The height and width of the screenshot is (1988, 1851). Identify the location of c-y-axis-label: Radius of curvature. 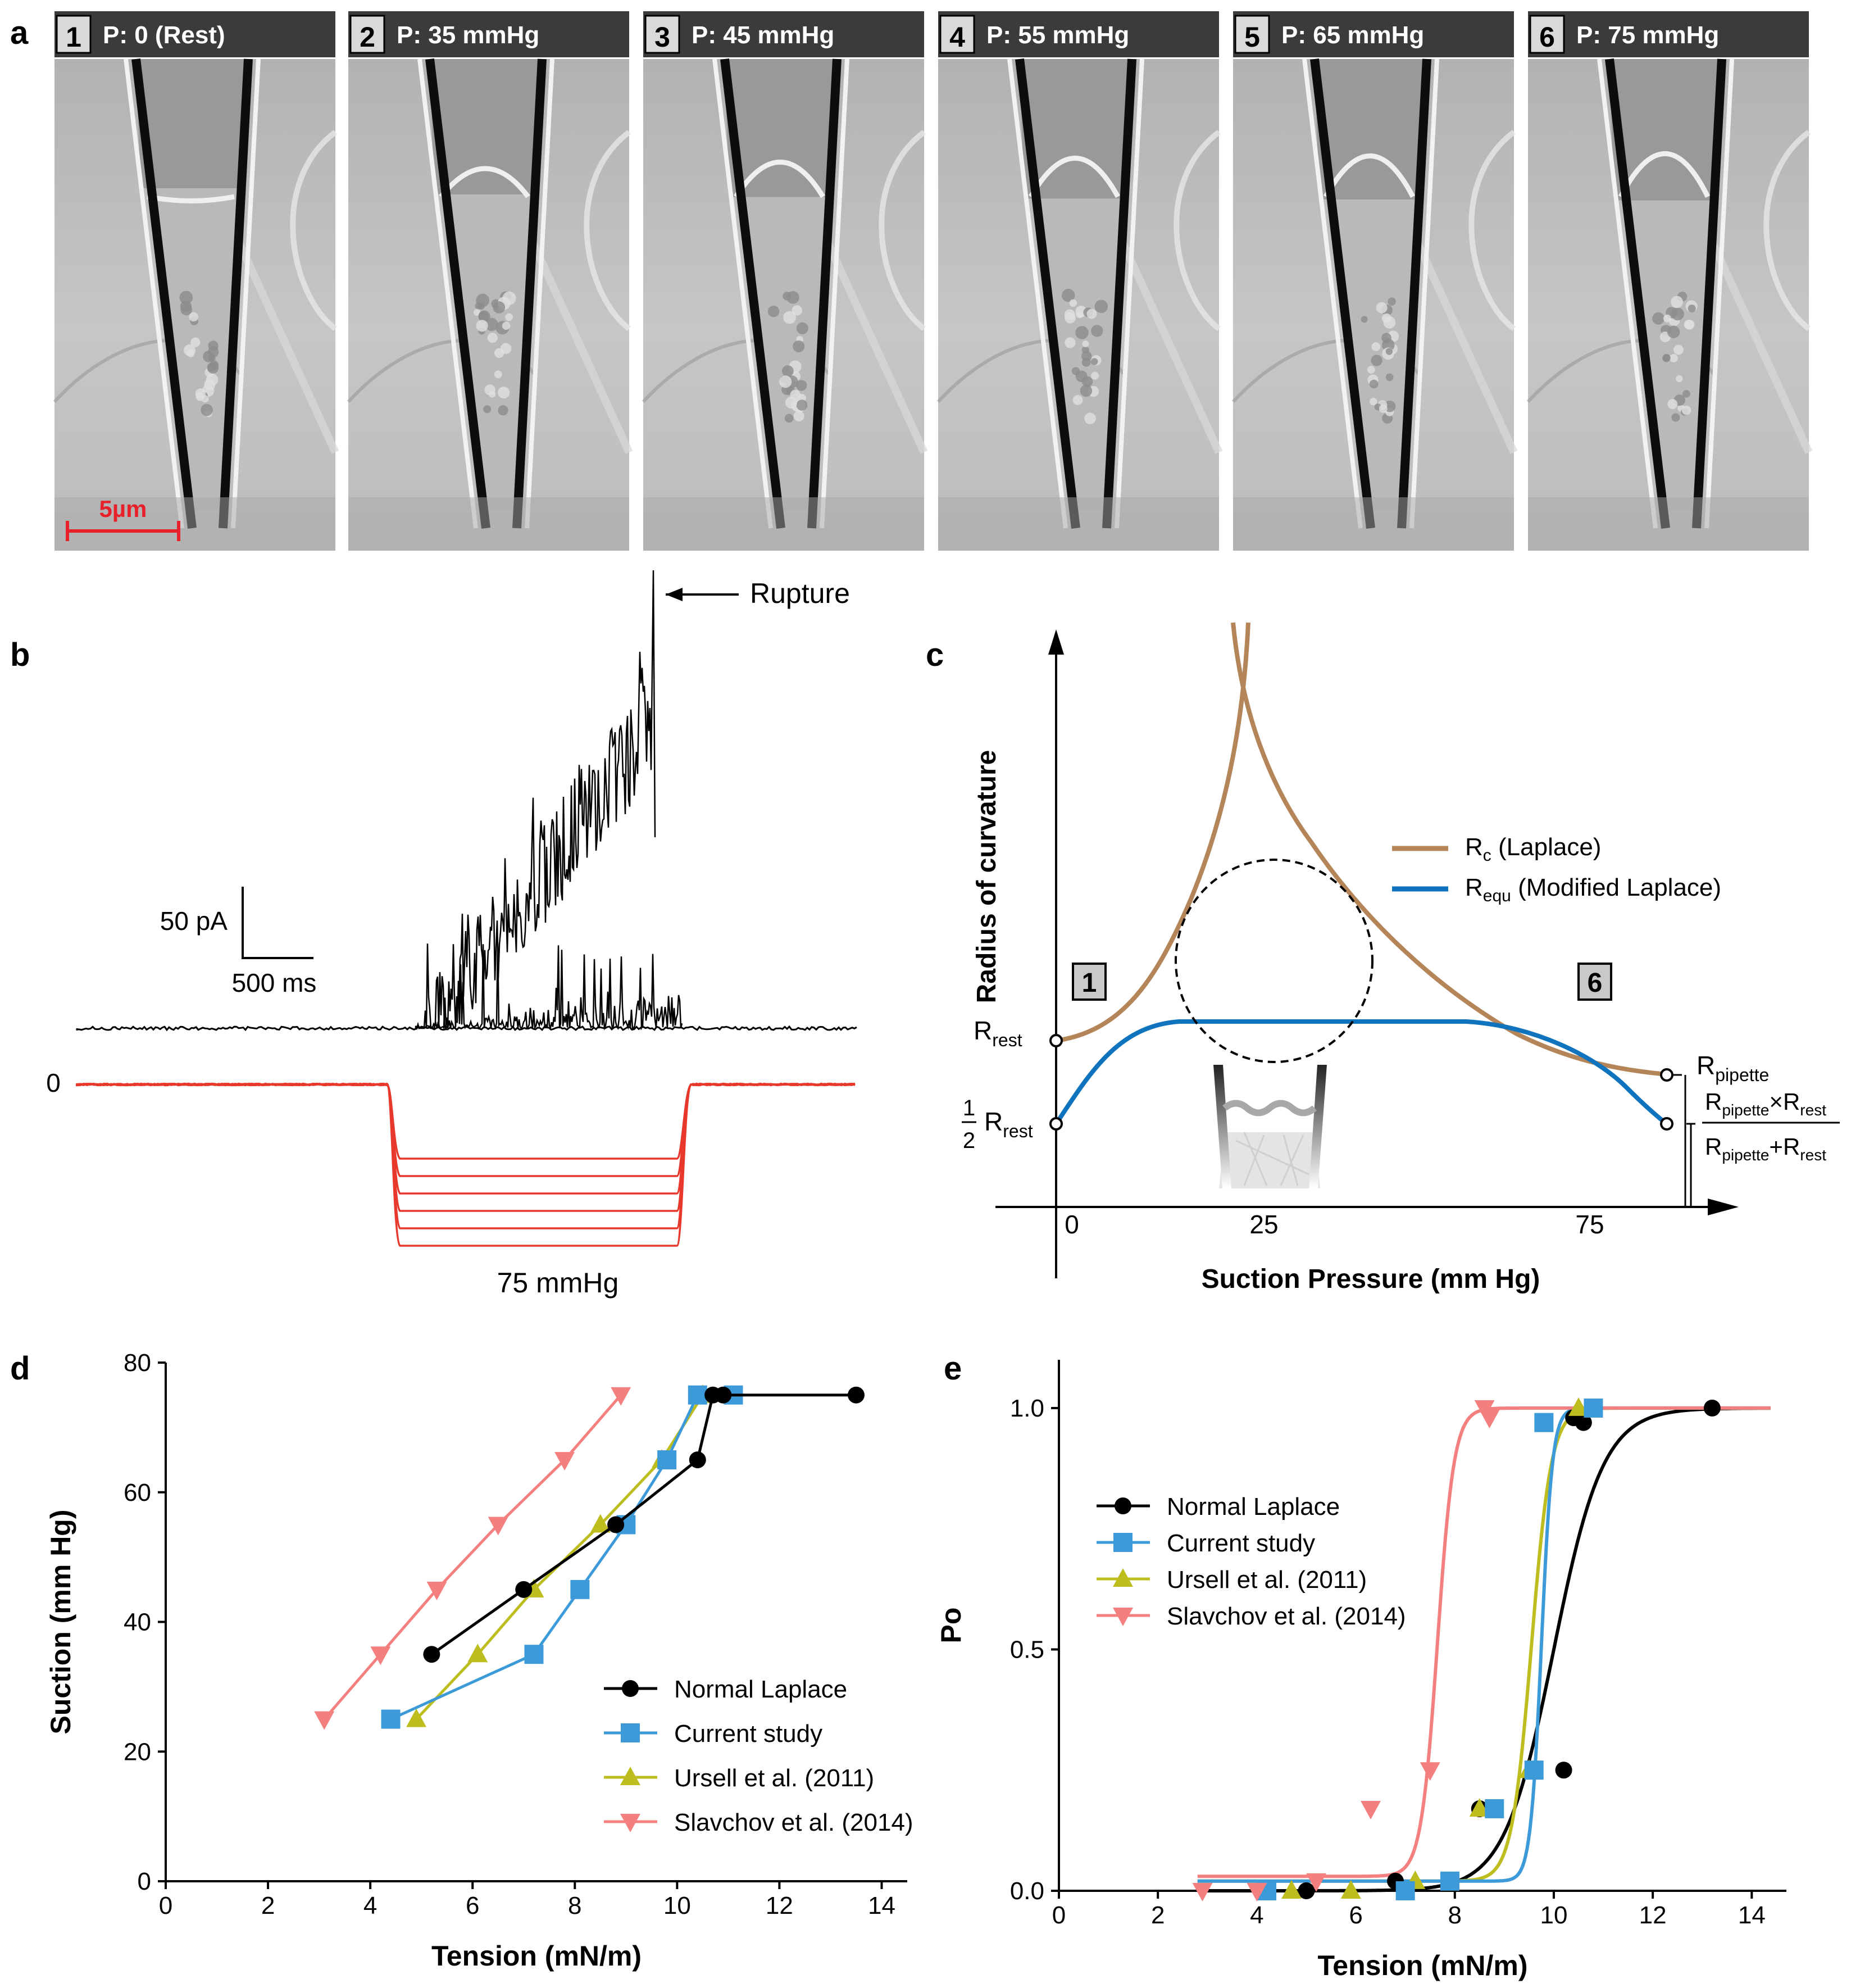
(987, 877).